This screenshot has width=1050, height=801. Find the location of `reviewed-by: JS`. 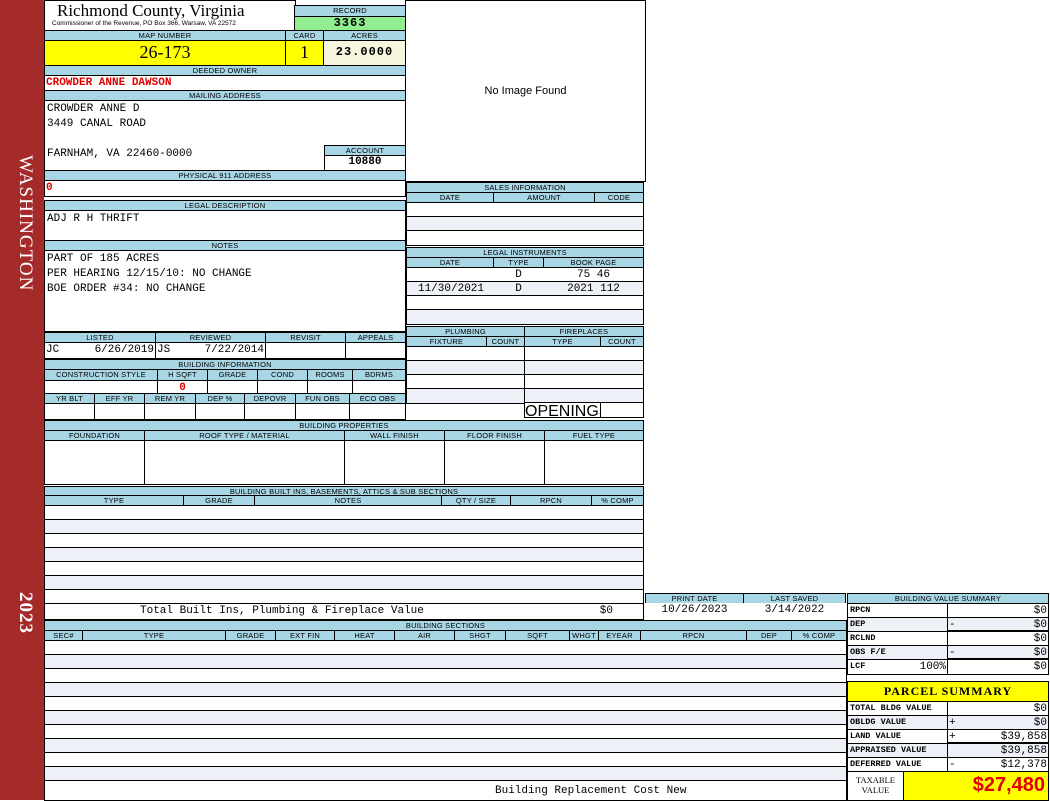

reviewed-by: JS is located at coordinates (164, 350).